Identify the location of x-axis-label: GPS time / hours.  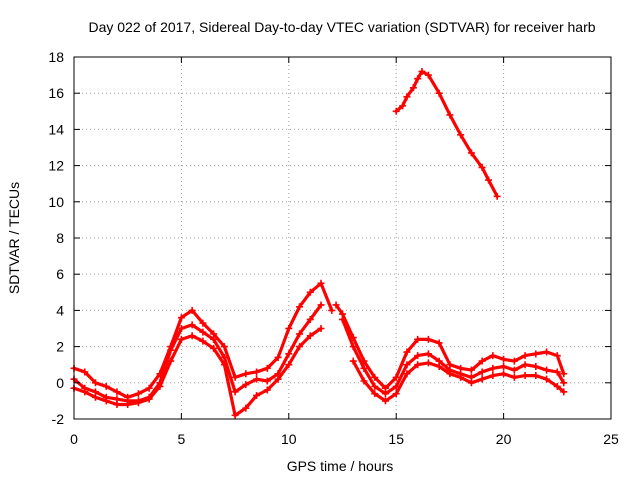
(340, 466).